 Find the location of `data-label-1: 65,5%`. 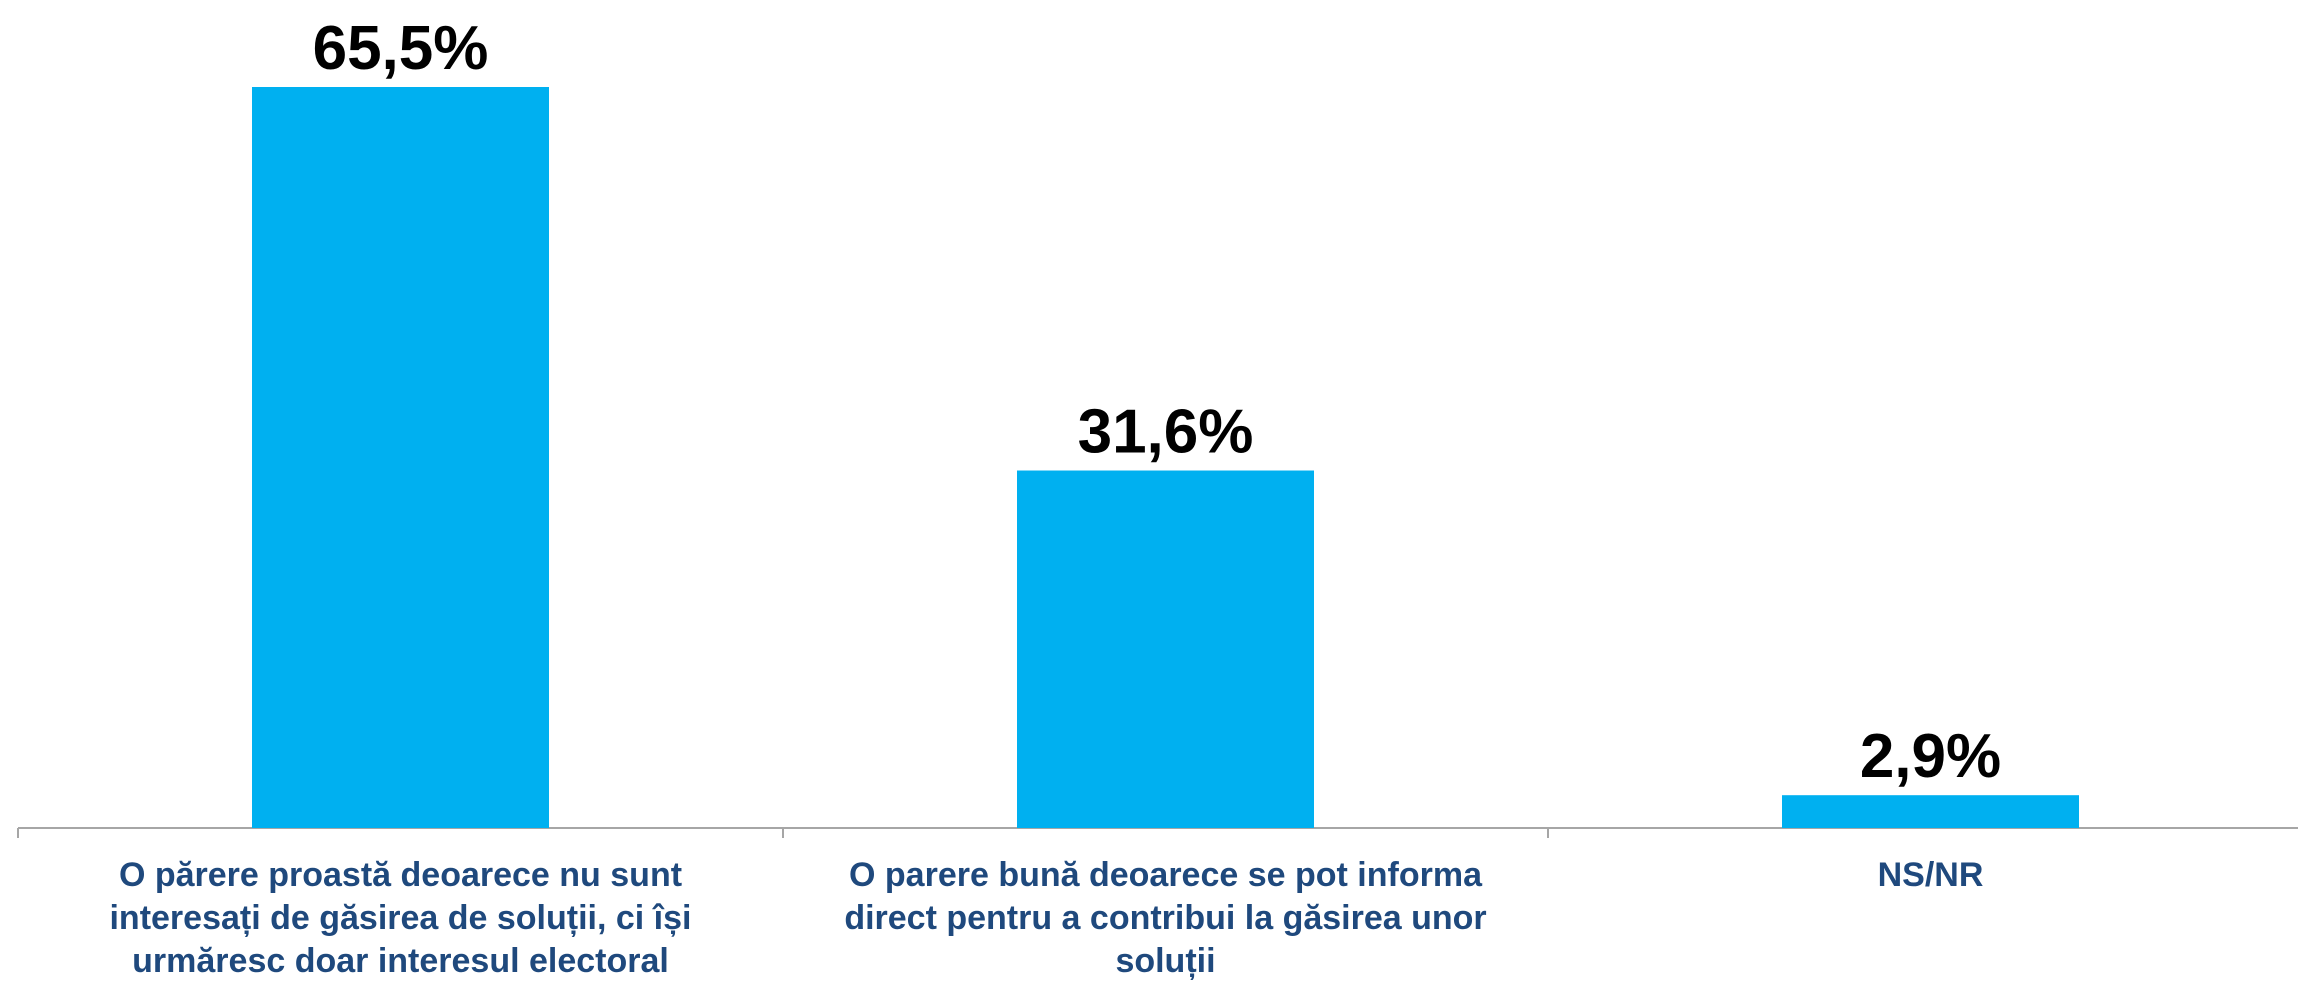

data-label-1: 65,5% is located at coordinates (401, 48).